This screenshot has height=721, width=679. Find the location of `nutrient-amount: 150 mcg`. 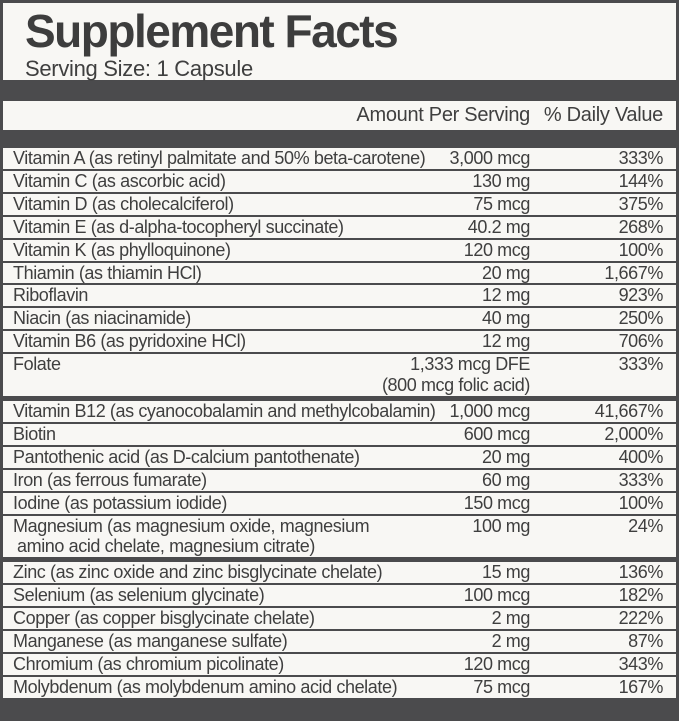

nutrient-amount: 150 mcg is located at coordinates (497, 502).